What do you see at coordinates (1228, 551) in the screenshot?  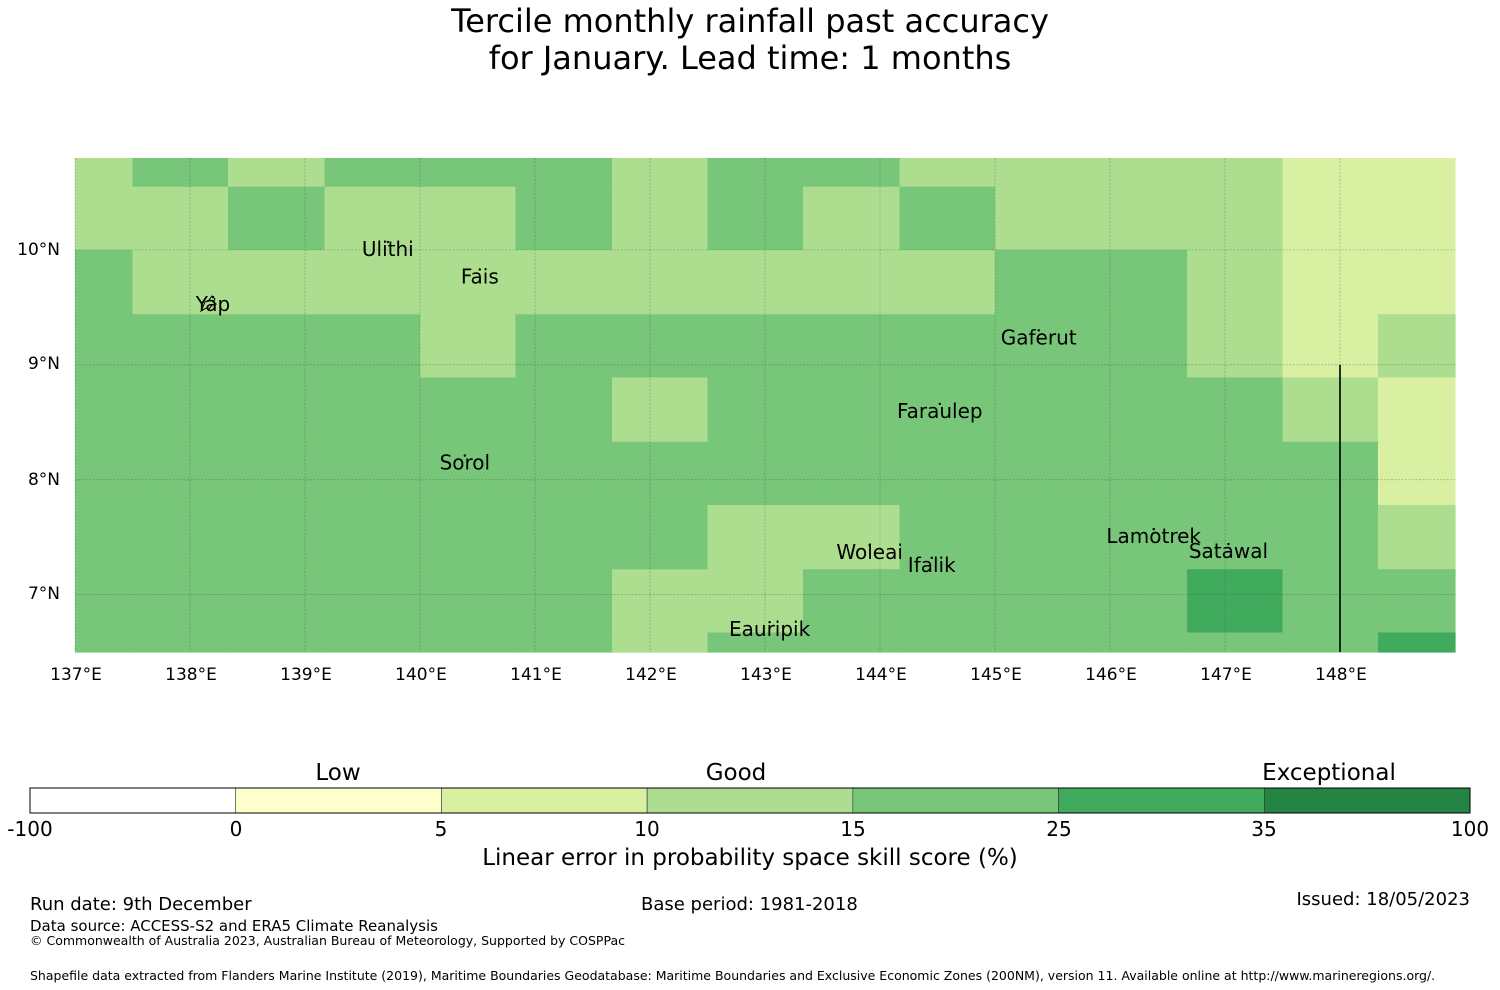 I see `place-label: Satawal` at bounding box center [1228, 551].